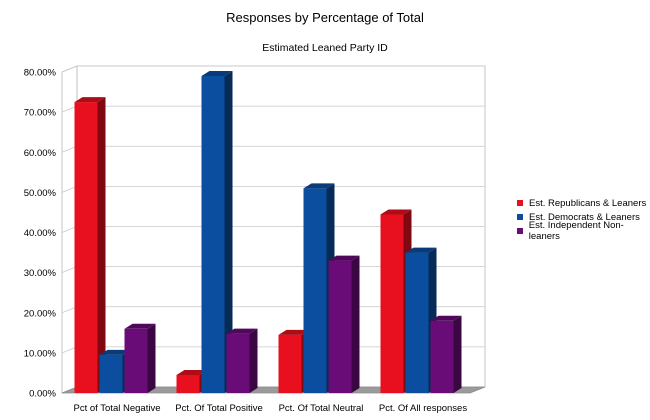  What do you see at coordinates (69, 69) in the screenshot?
I see `gridline-side` at bounding box center [69, 69].